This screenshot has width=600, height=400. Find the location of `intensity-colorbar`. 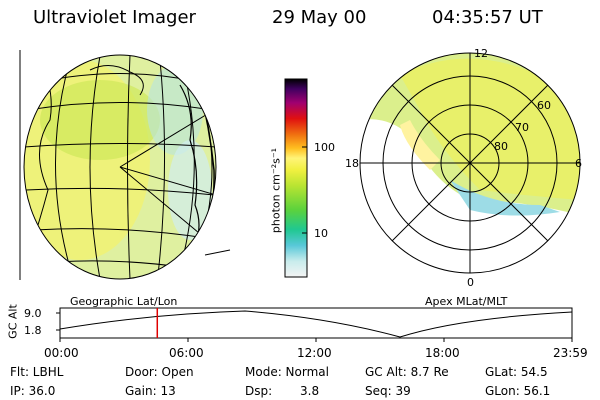

intensity-colorbar is located at coordinates (296, 178).